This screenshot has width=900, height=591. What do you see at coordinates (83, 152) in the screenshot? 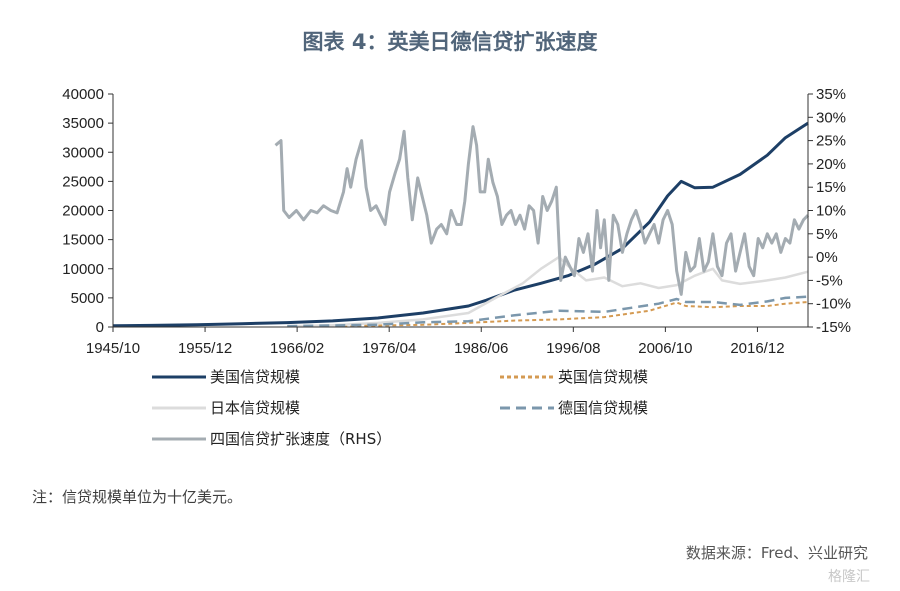
I see `left-tick-label: 30000` at bounding box center [83, 152].